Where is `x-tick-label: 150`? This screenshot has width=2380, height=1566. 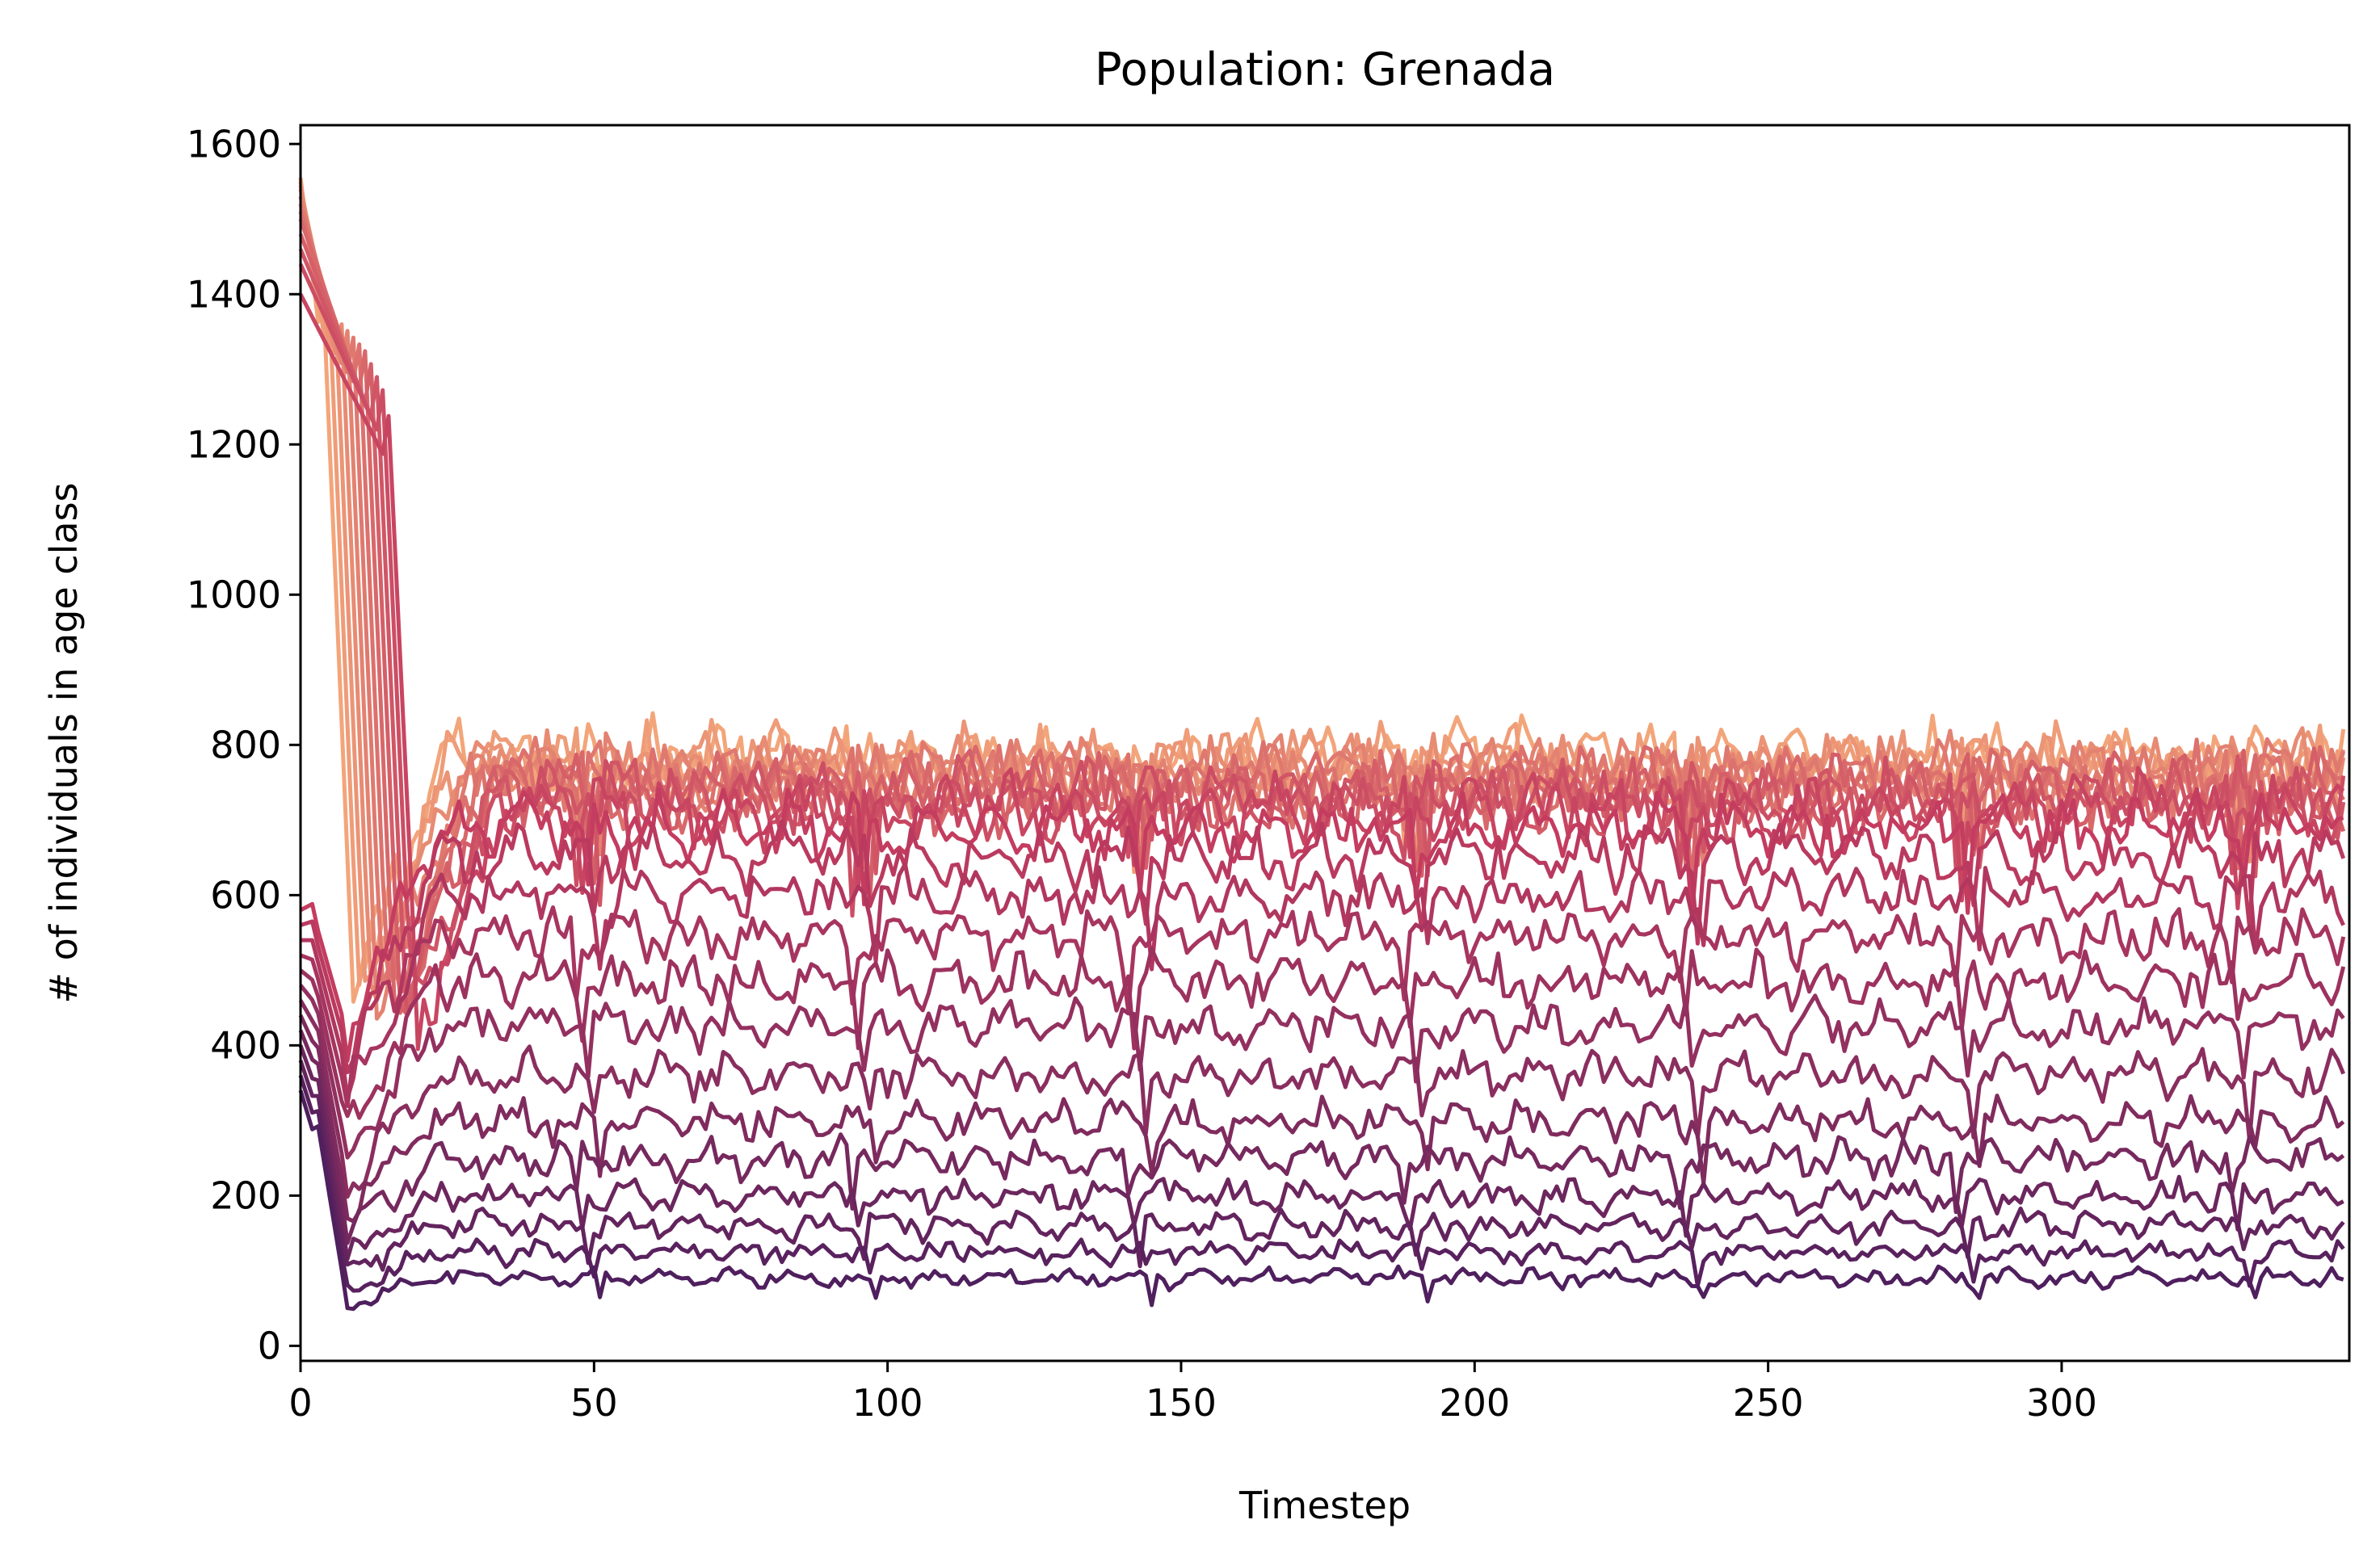
x-tick-label: 150 is located at coordinates (1181, 1403).